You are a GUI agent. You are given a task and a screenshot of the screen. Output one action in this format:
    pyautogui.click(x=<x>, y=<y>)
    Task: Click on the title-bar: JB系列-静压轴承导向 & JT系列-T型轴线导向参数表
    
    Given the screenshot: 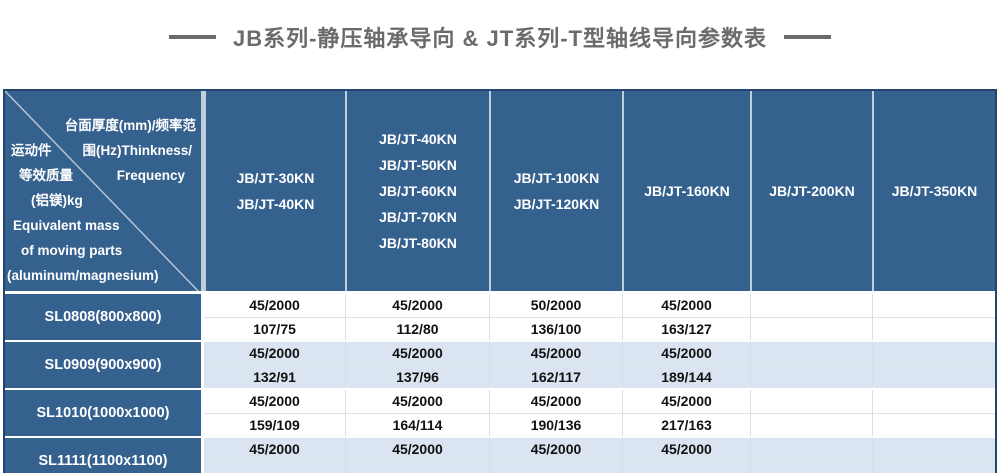 What is the action you would take?
    pyautogui.click(x=500, y=37)
    